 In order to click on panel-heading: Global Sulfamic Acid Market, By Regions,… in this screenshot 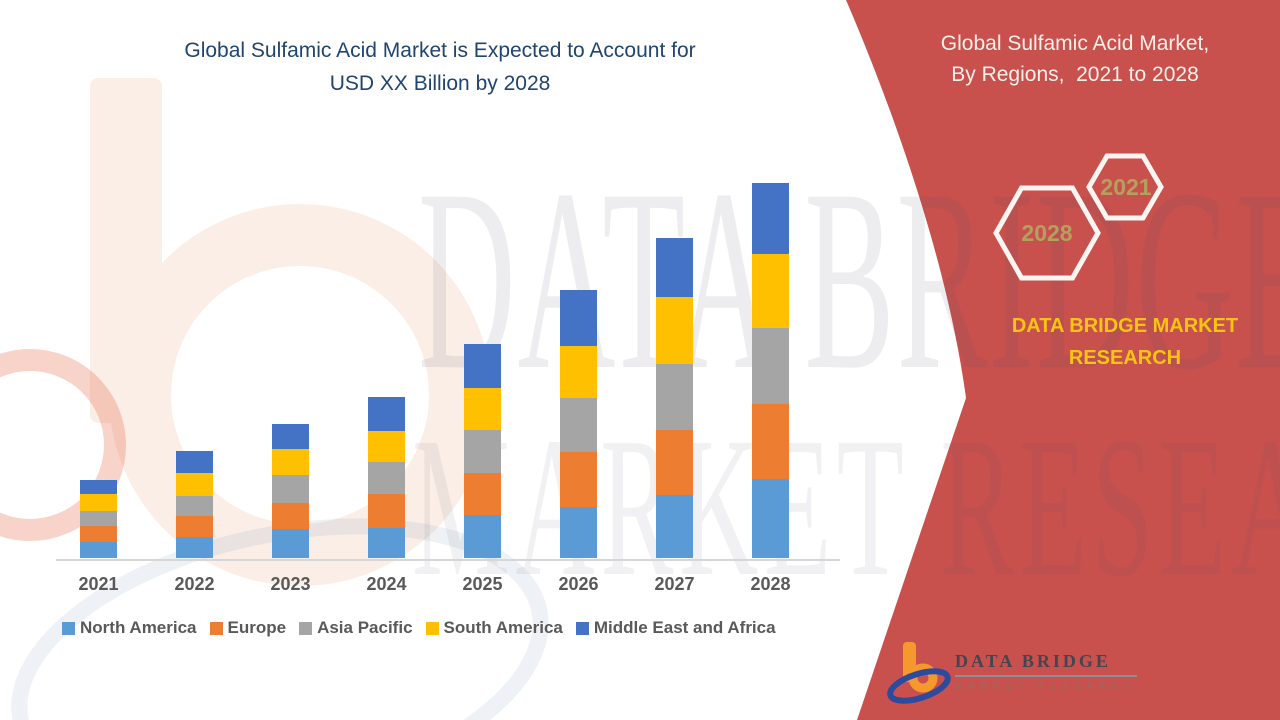, I will do `click(1075, 59)`.